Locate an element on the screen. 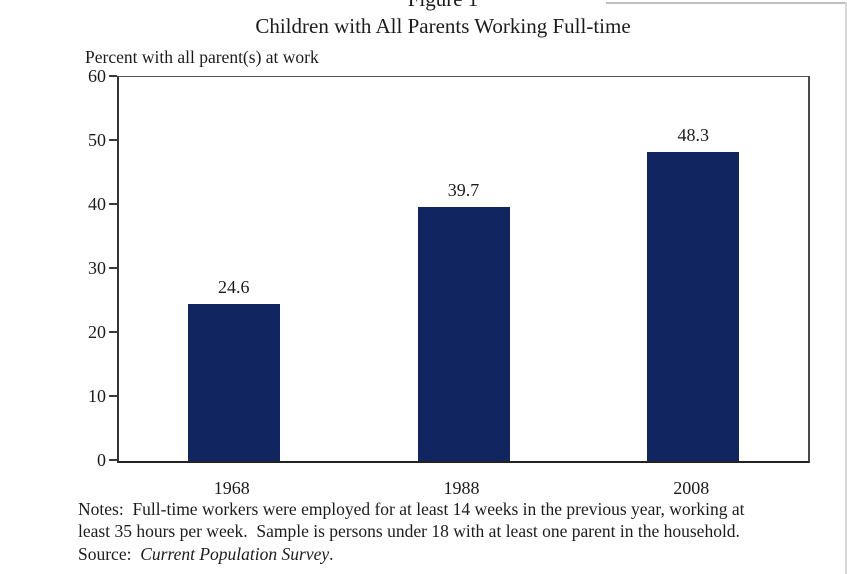  bar-1968 is located at coordinates (233, 382).